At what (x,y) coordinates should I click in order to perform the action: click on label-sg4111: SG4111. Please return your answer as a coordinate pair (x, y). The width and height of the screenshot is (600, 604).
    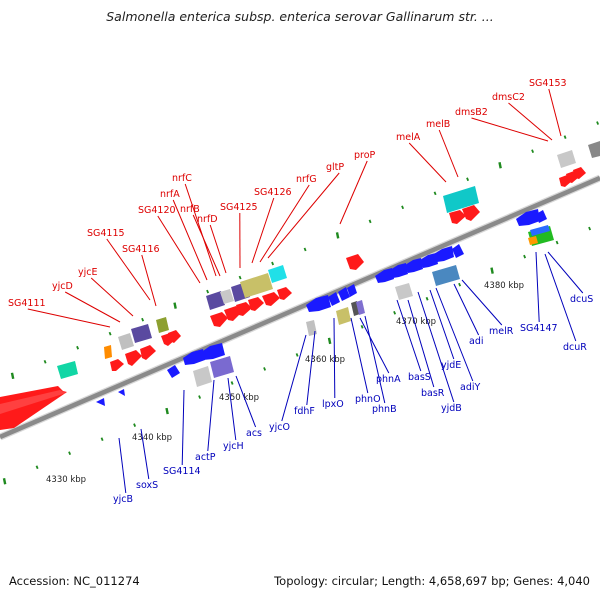
    Looking at the image, I should click on (59, 312).